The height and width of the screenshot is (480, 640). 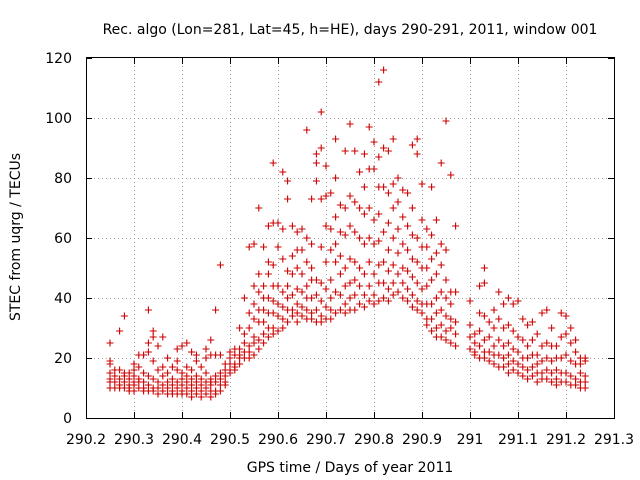 I want to click on x-tick-label: 291.3, so click(x=614, y=440).